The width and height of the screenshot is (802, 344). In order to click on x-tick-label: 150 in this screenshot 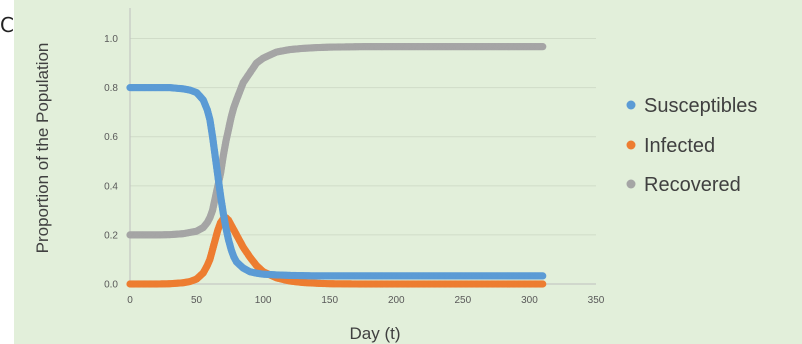, I will do `click(329, 300)`.